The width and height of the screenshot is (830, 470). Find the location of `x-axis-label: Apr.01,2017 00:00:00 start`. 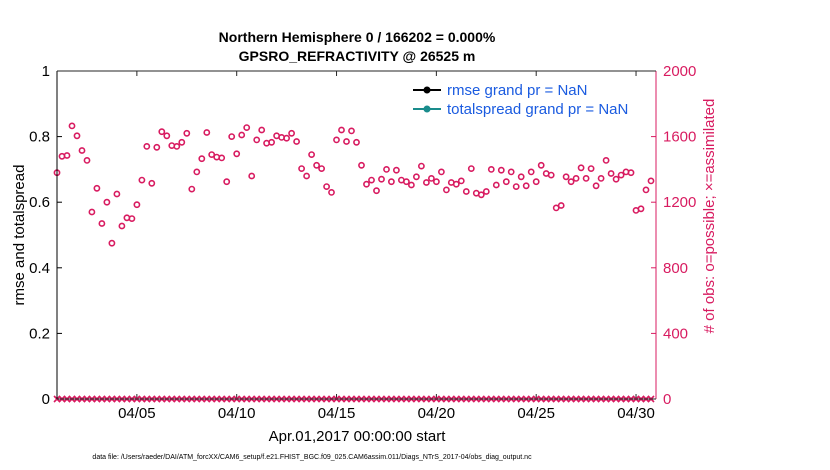

x-axis-label: Apr.01,2017 00:00:00 start is located at coordinates (358, 436).